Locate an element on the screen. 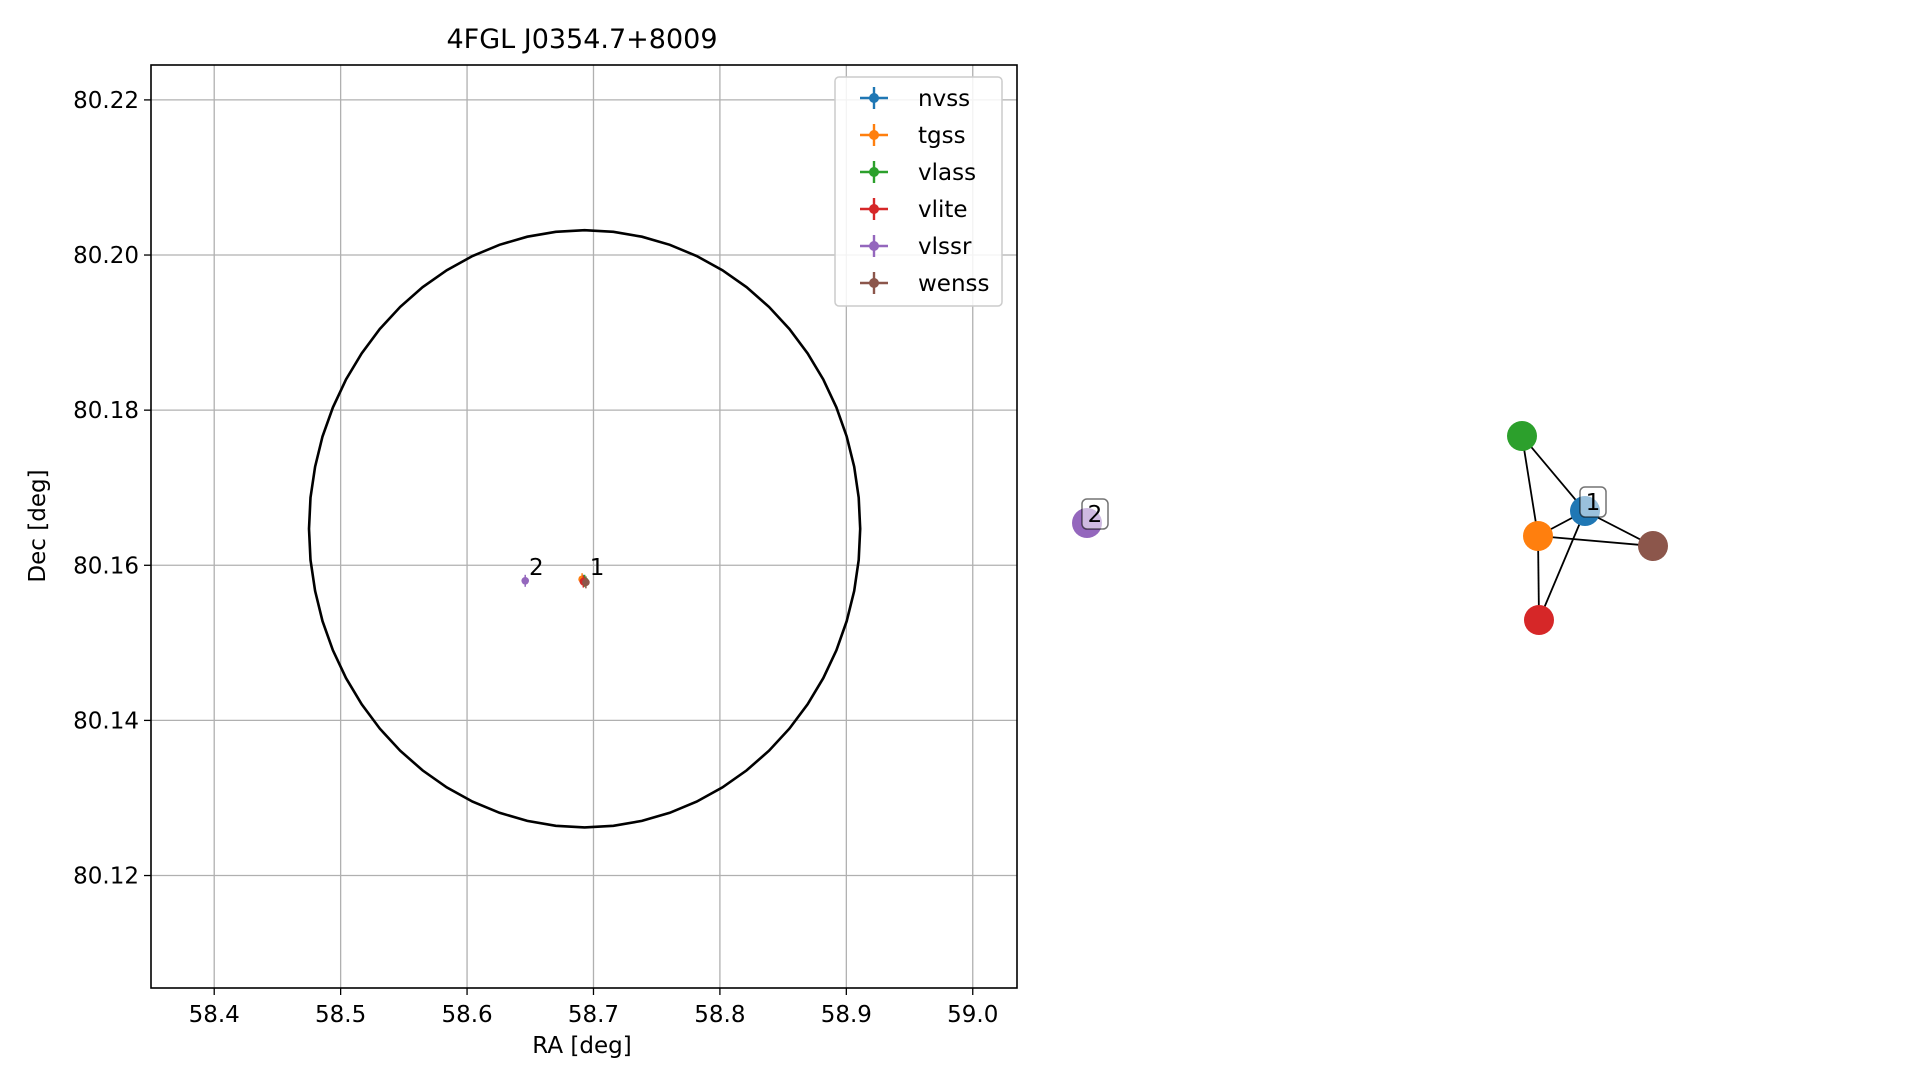  association-network-panel: 12 is located at coordinates (1370, 528).